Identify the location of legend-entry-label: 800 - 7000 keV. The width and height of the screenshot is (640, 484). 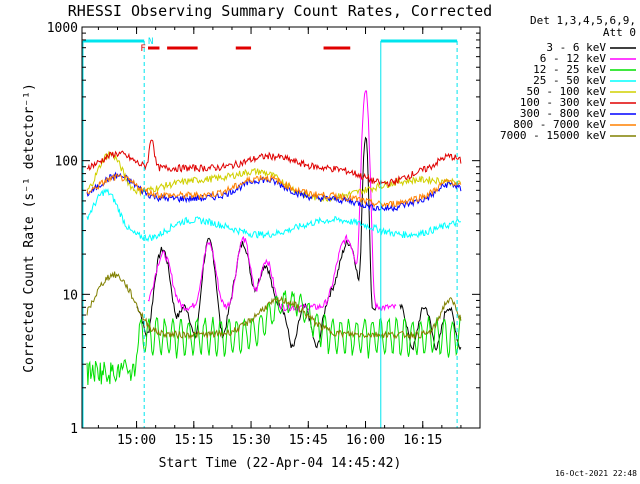
(559, 124).